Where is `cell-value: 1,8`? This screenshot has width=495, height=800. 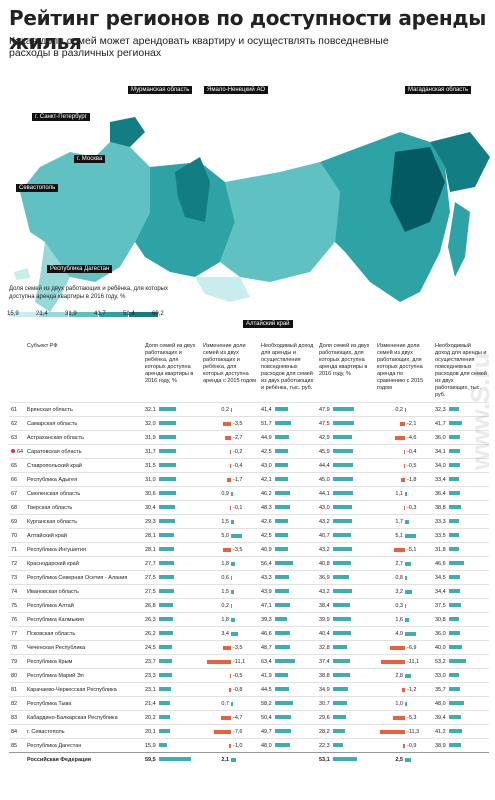
cell-value: 1,8 is located at coordinates (225, 563).